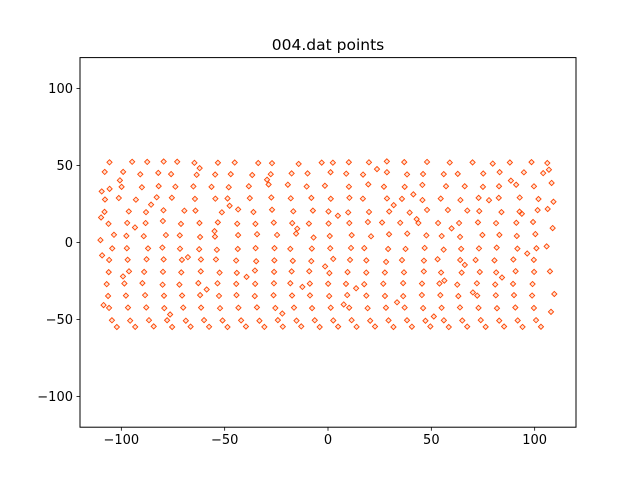  What do you see at coordinates (60, 89) in the screenshot?
I see `y-tick-label: 100` at bounding box center [60, 89].